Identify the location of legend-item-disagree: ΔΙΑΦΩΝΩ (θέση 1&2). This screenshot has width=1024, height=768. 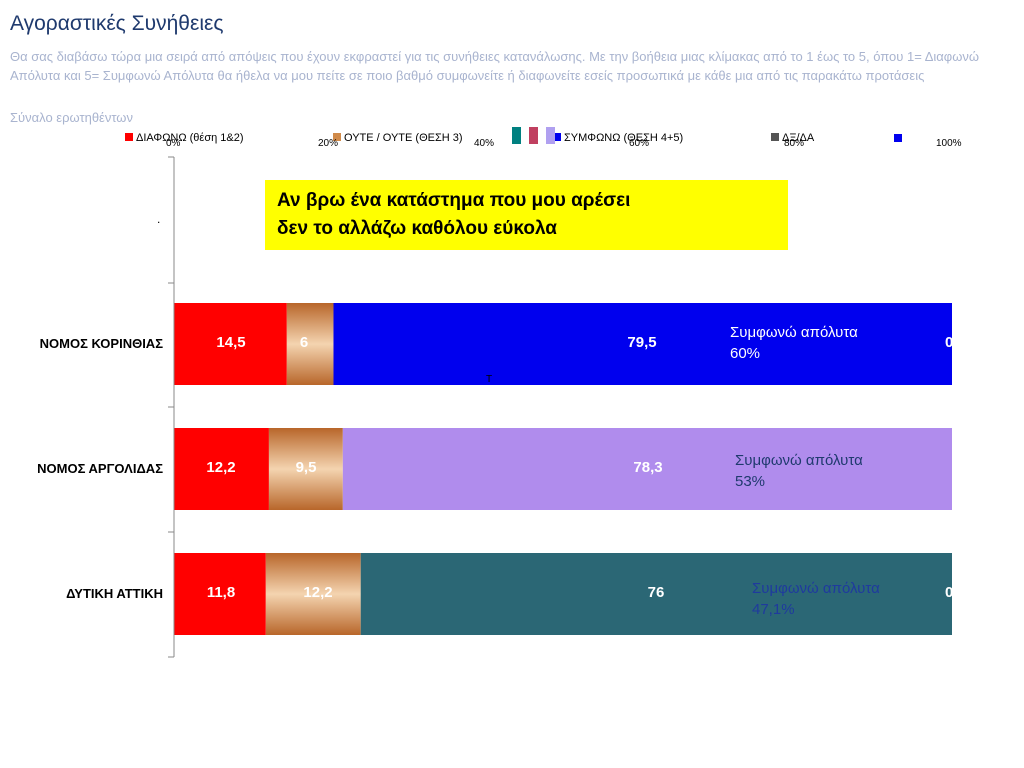
(184, 138).